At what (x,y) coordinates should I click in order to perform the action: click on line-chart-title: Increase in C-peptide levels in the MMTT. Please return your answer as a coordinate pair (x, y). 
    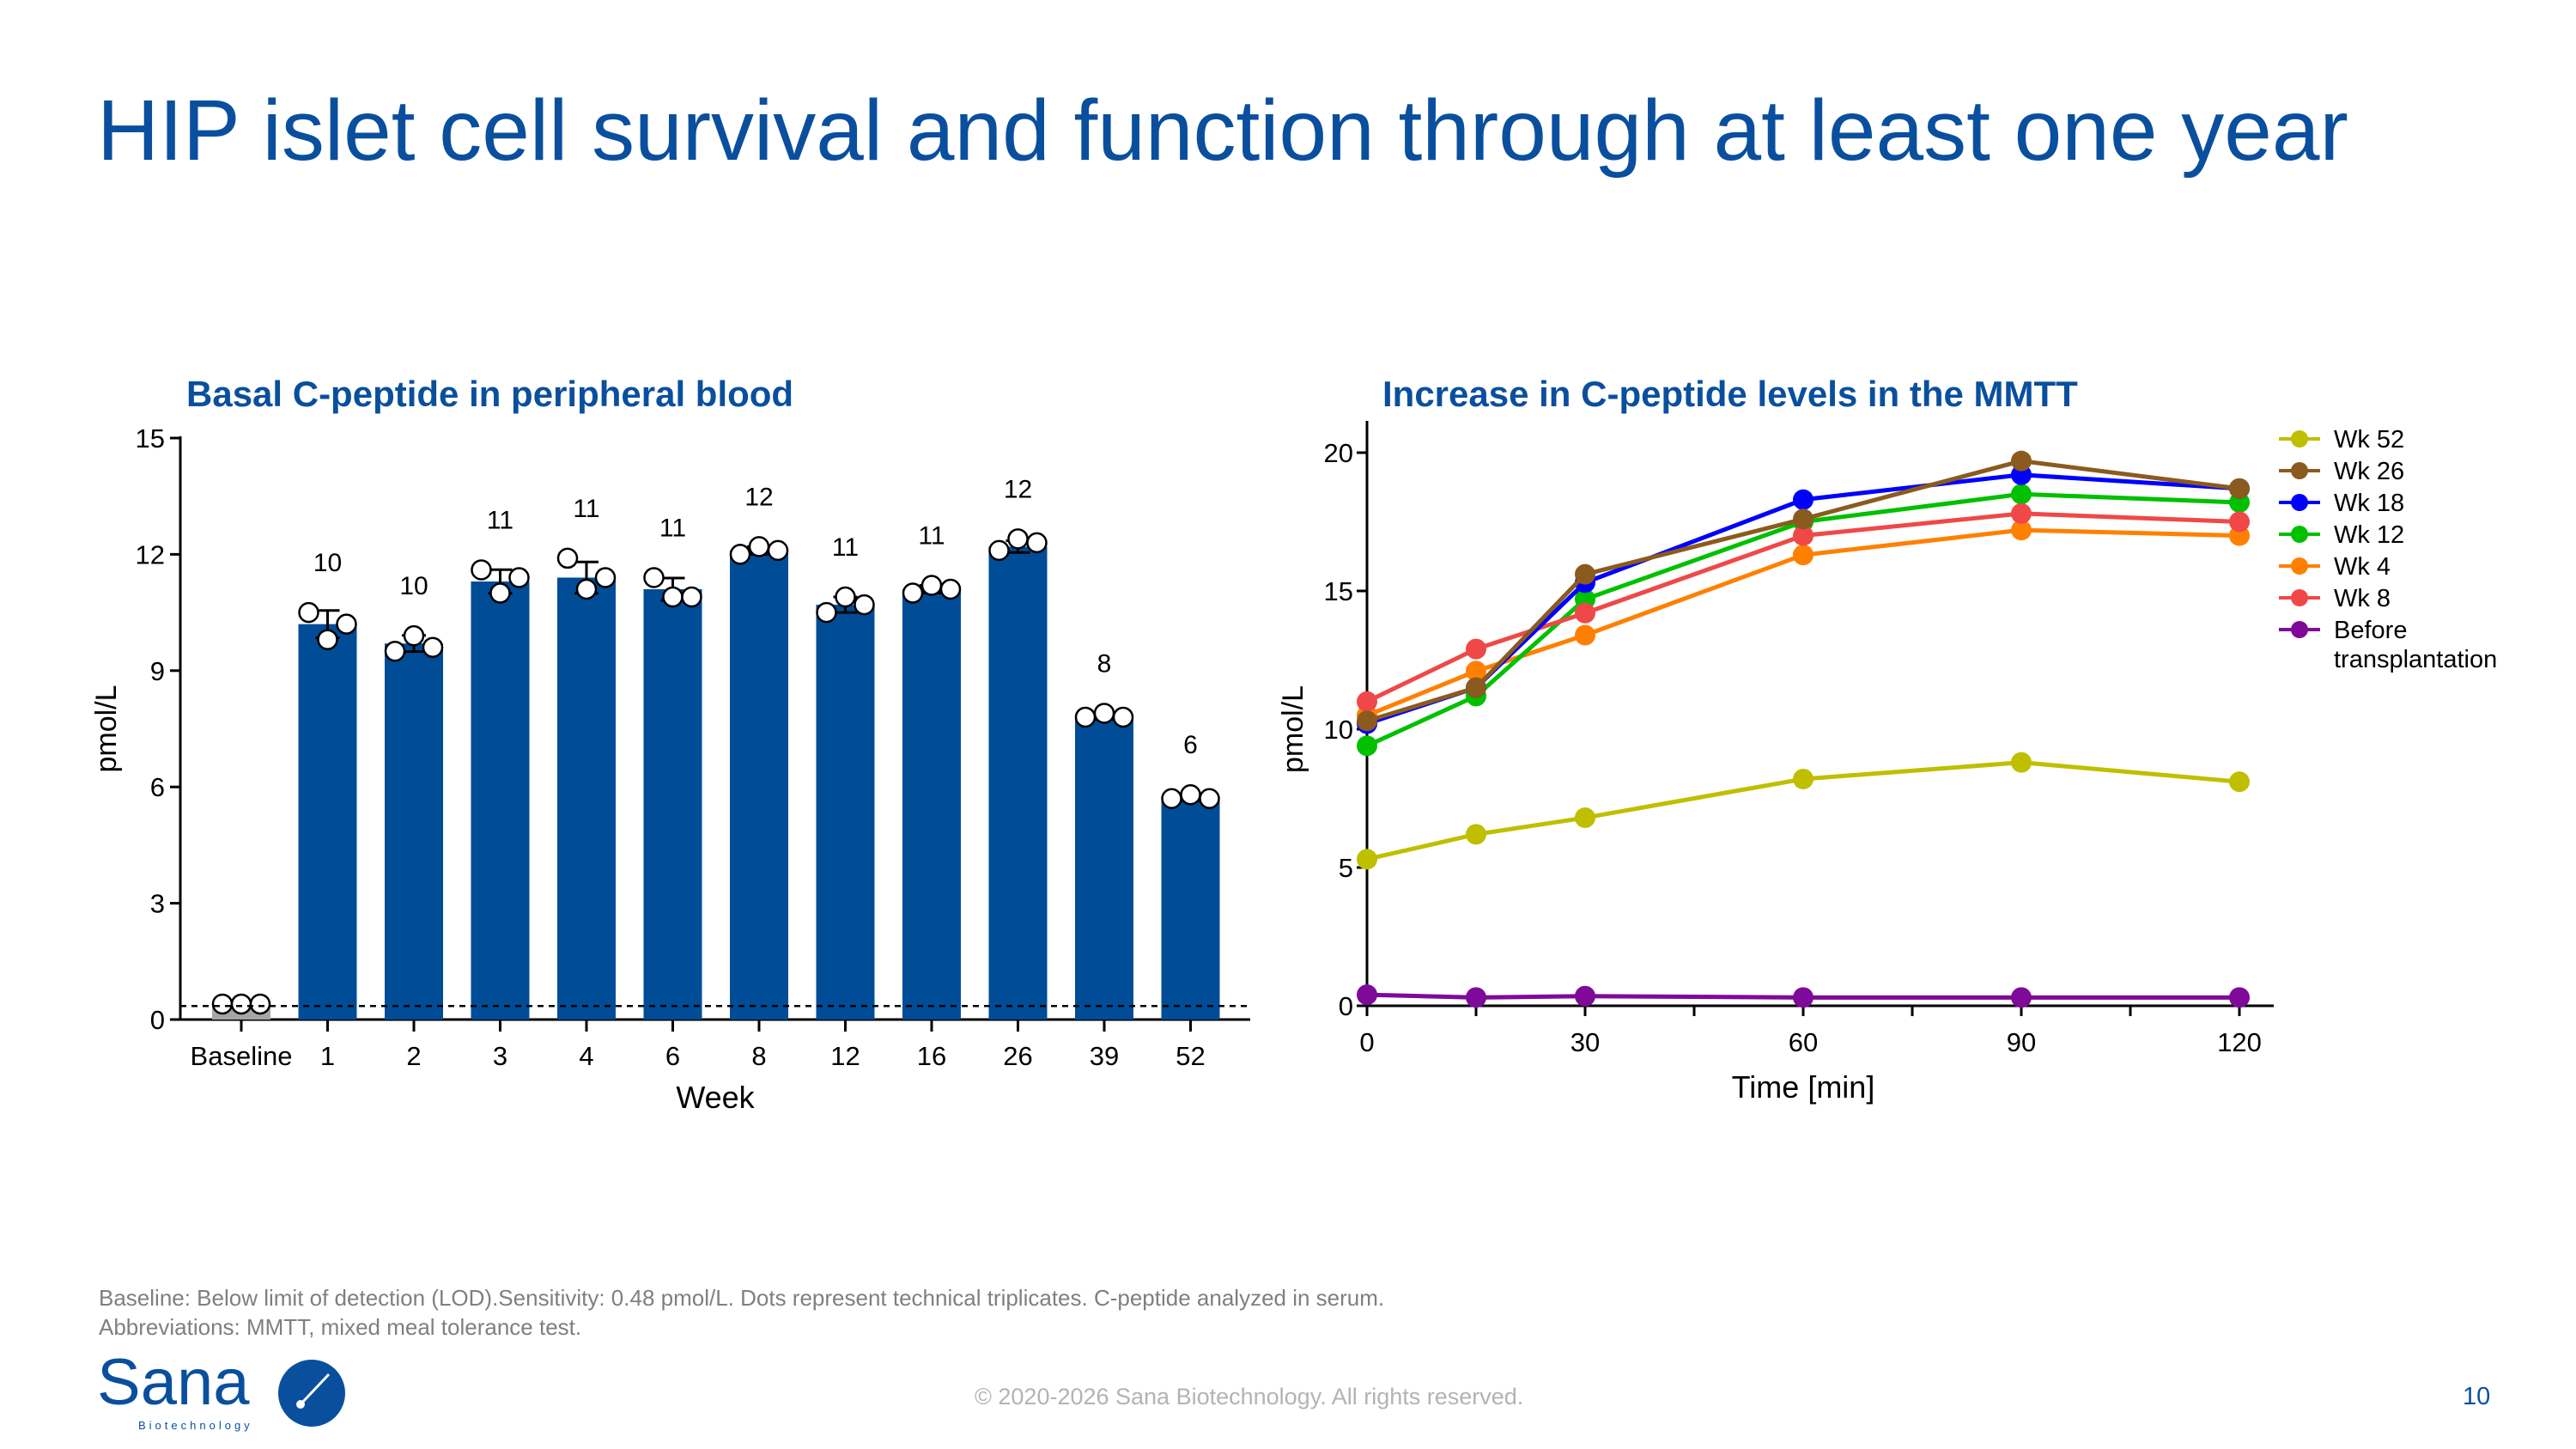
    Looking at the image, I should click on (1730, 394).